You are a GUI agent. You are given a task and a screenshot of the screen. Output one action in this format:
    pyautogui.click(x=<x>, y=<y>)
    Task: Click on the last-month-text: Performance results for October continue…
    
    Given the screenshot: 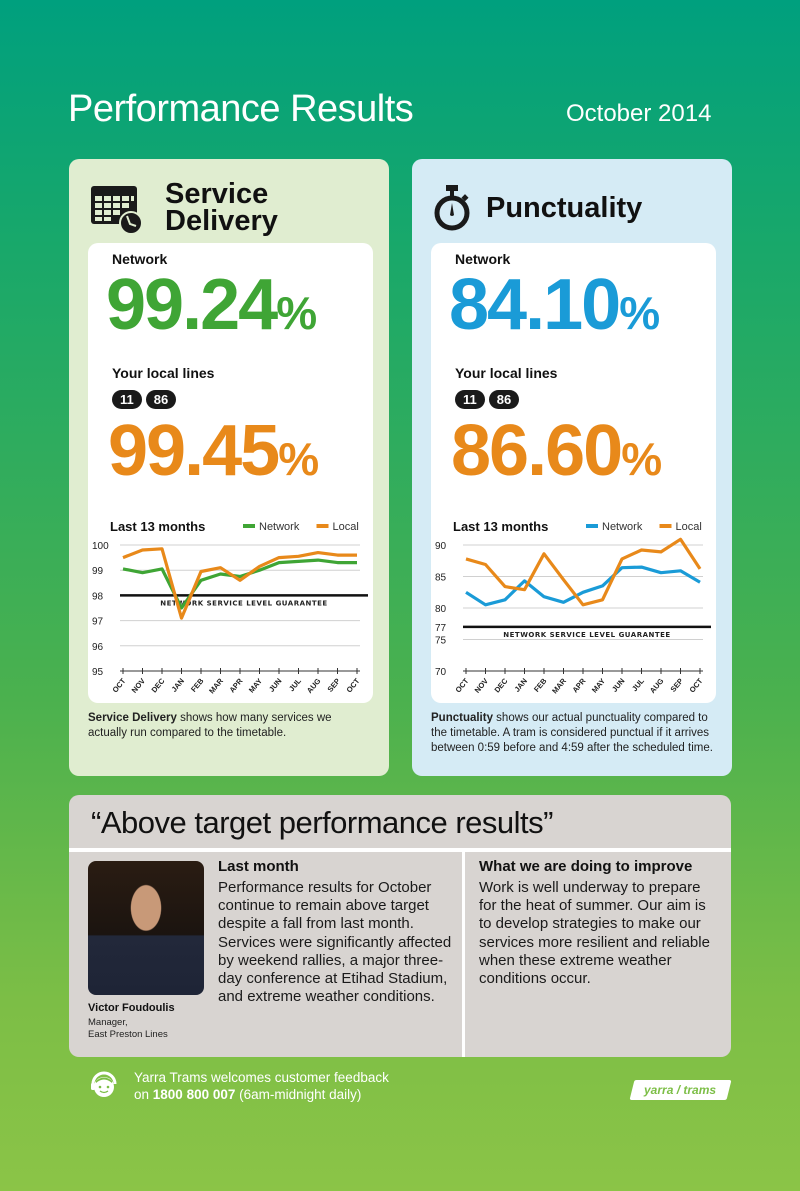 What is the action you would take?
    pyautogui.click(x=335, y=942)
    